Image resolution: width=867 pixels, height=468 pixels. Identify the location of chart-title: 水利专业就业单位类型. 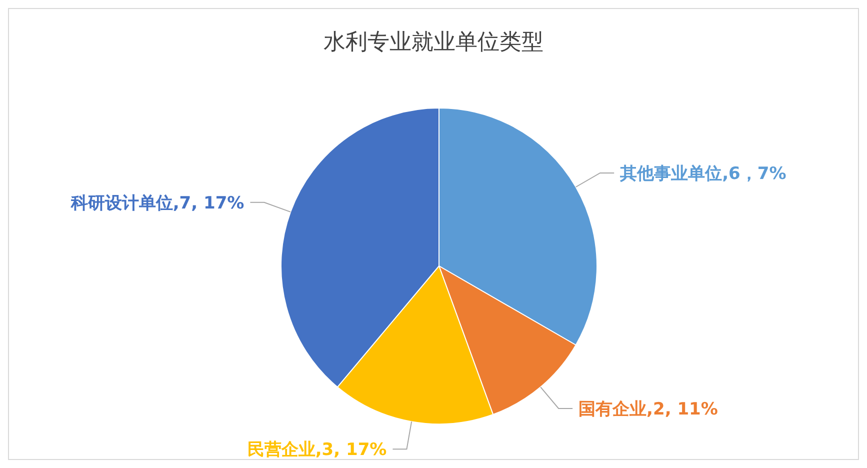
(433, 43).